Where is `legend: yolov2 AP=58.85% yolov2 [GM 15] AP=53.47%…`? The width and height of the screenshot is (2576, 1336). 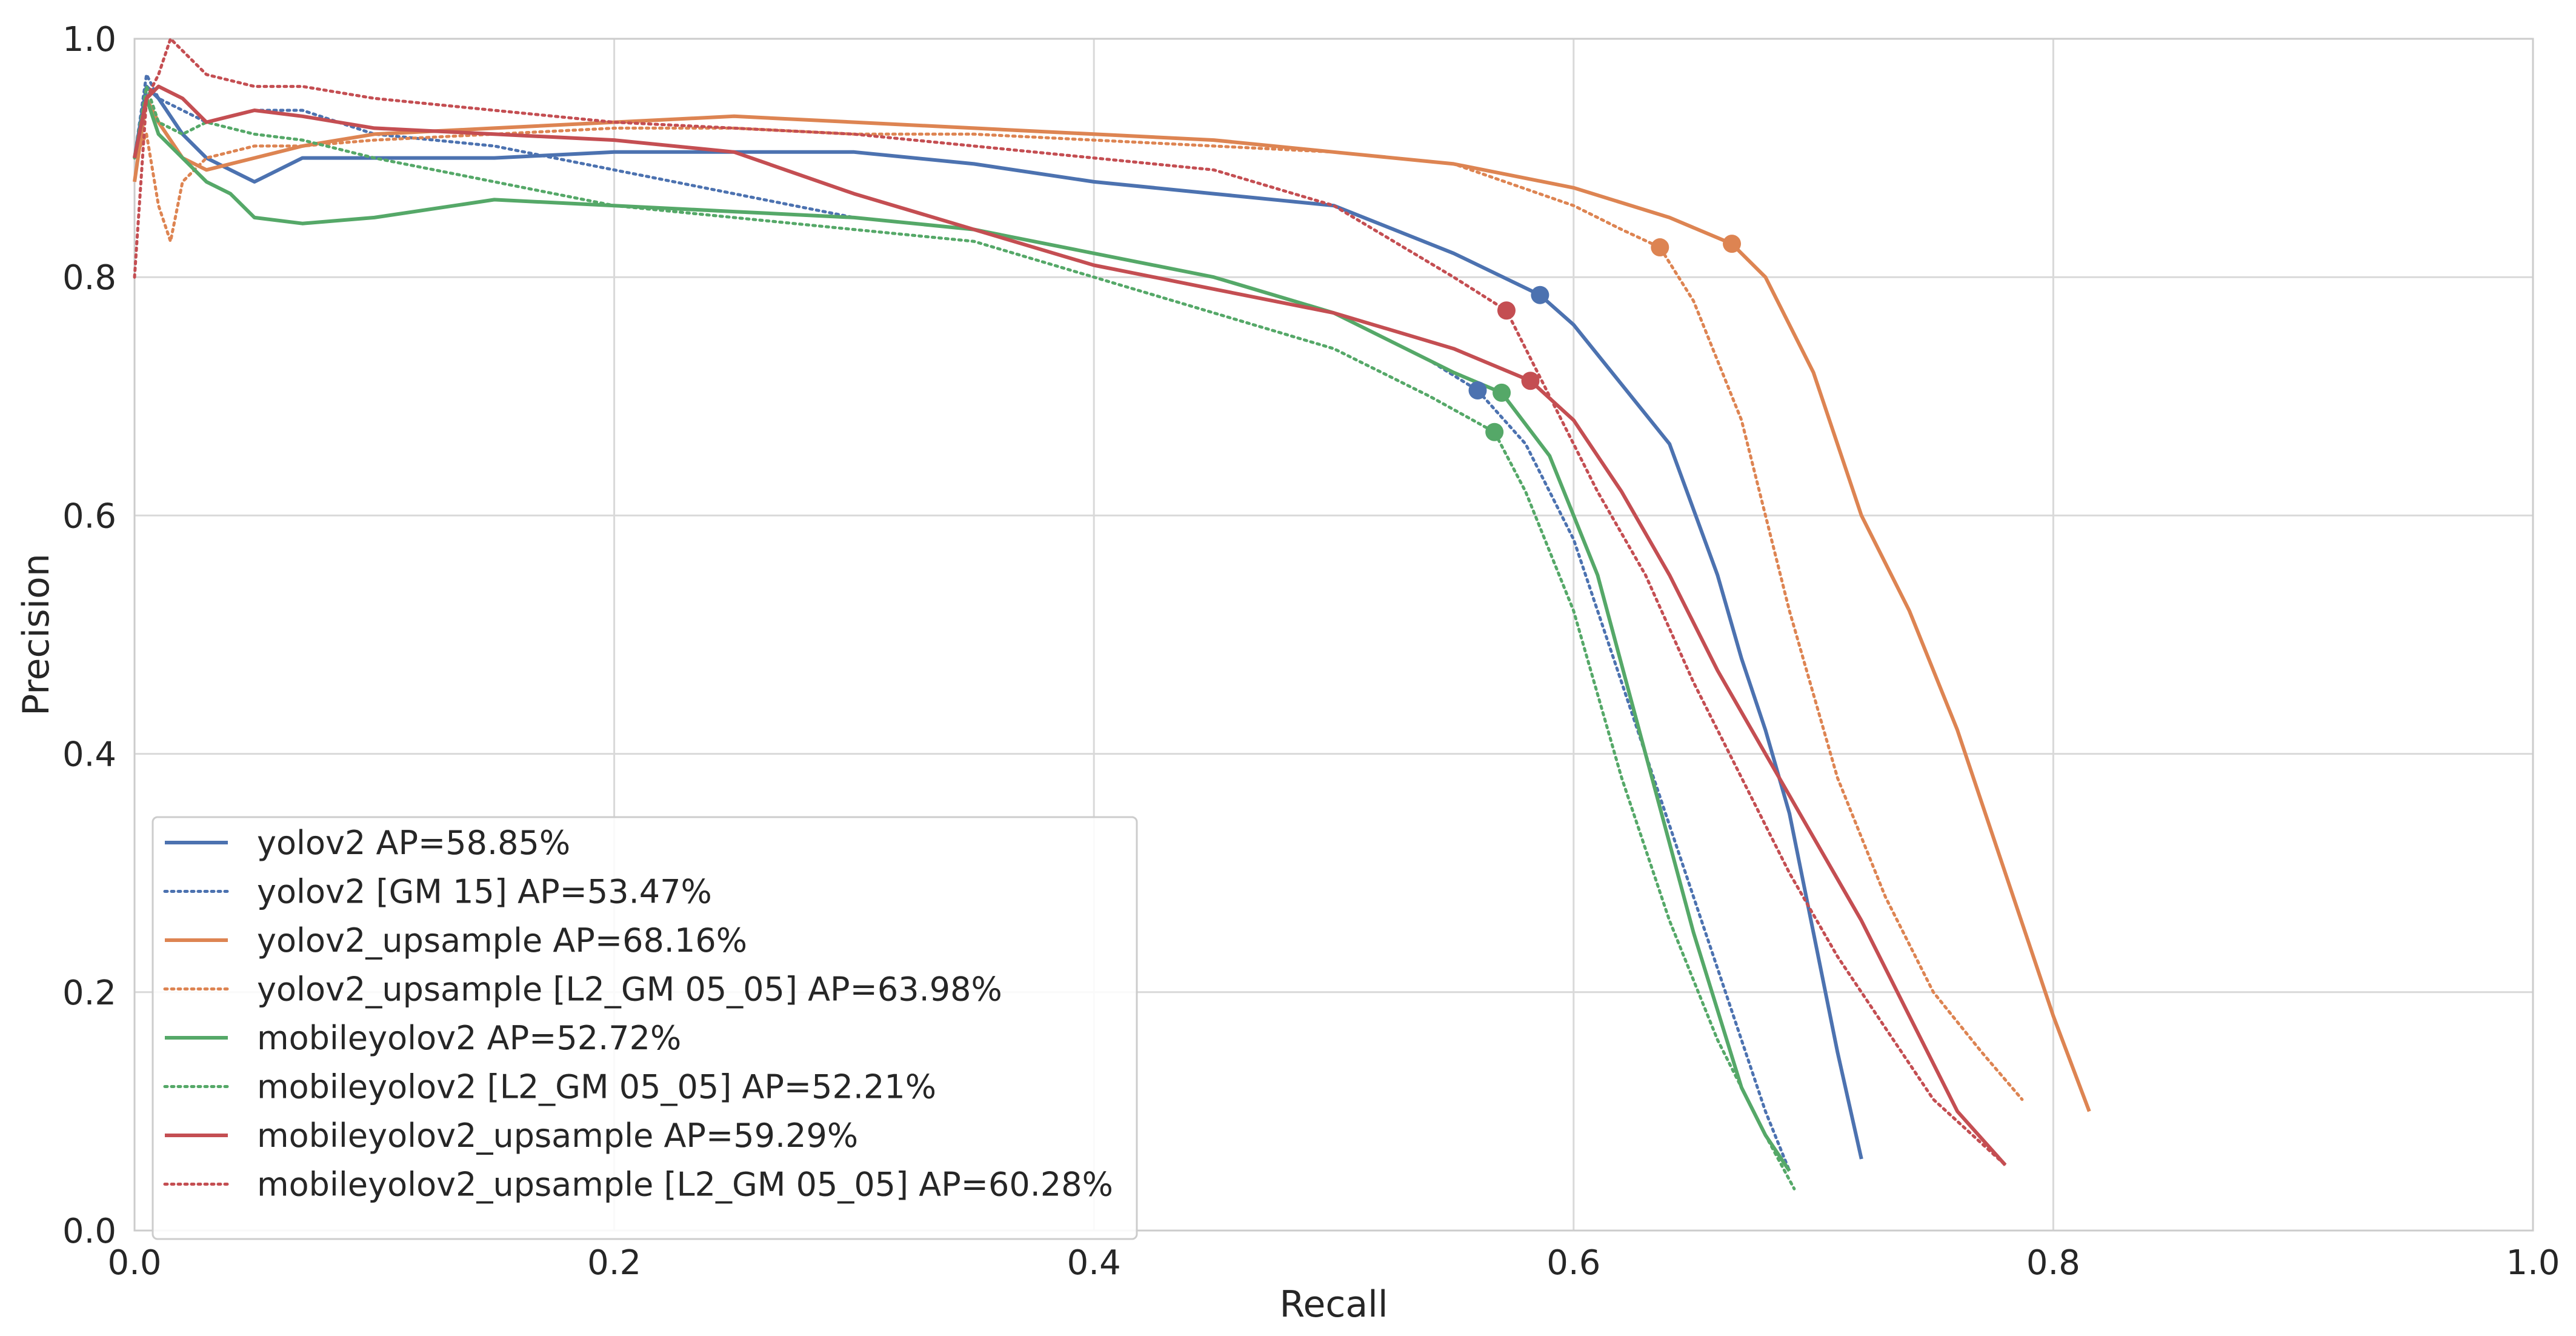
legend: yolov2 AP=58.85% yolov2 [GM 15] AP=53.47%… is located at coordinates (644, 1028).